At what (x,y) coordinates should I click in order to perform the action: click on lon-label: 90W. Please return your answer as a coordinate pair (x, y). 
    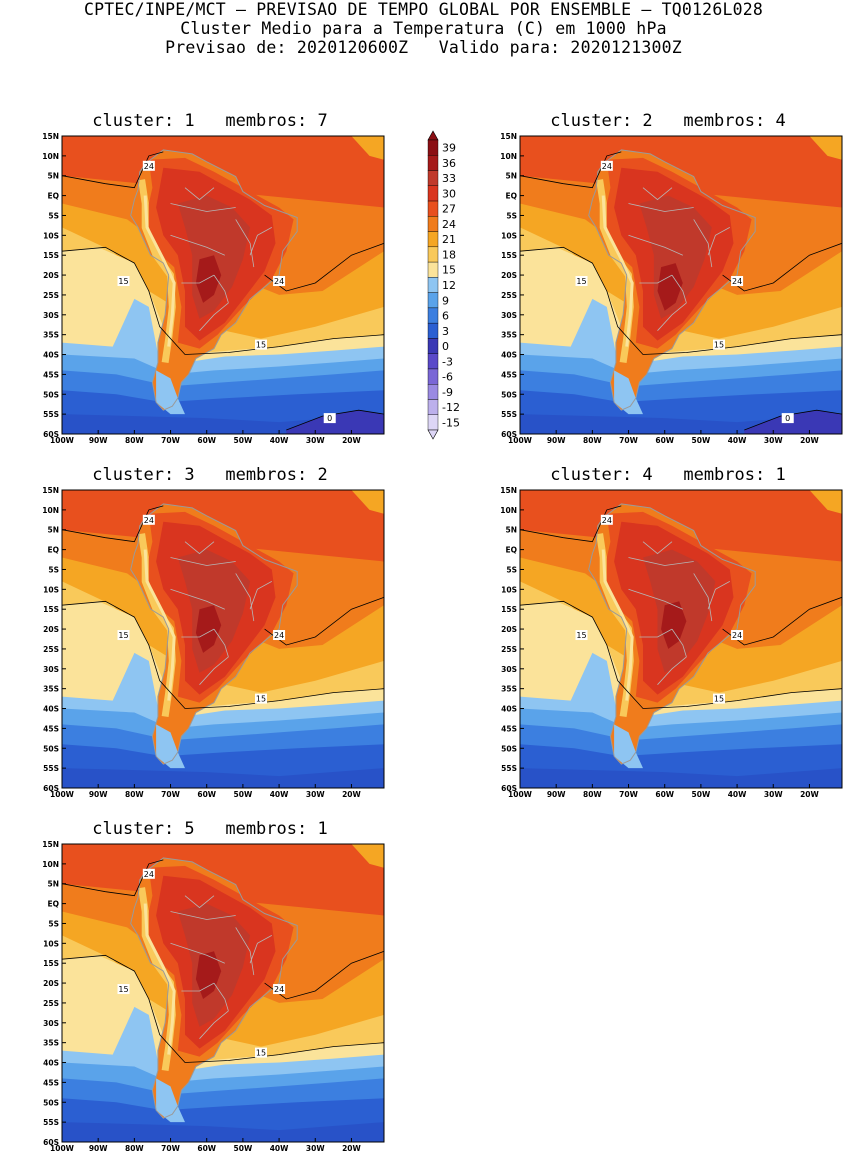
    Looking at the image, I should click on (556, 794).